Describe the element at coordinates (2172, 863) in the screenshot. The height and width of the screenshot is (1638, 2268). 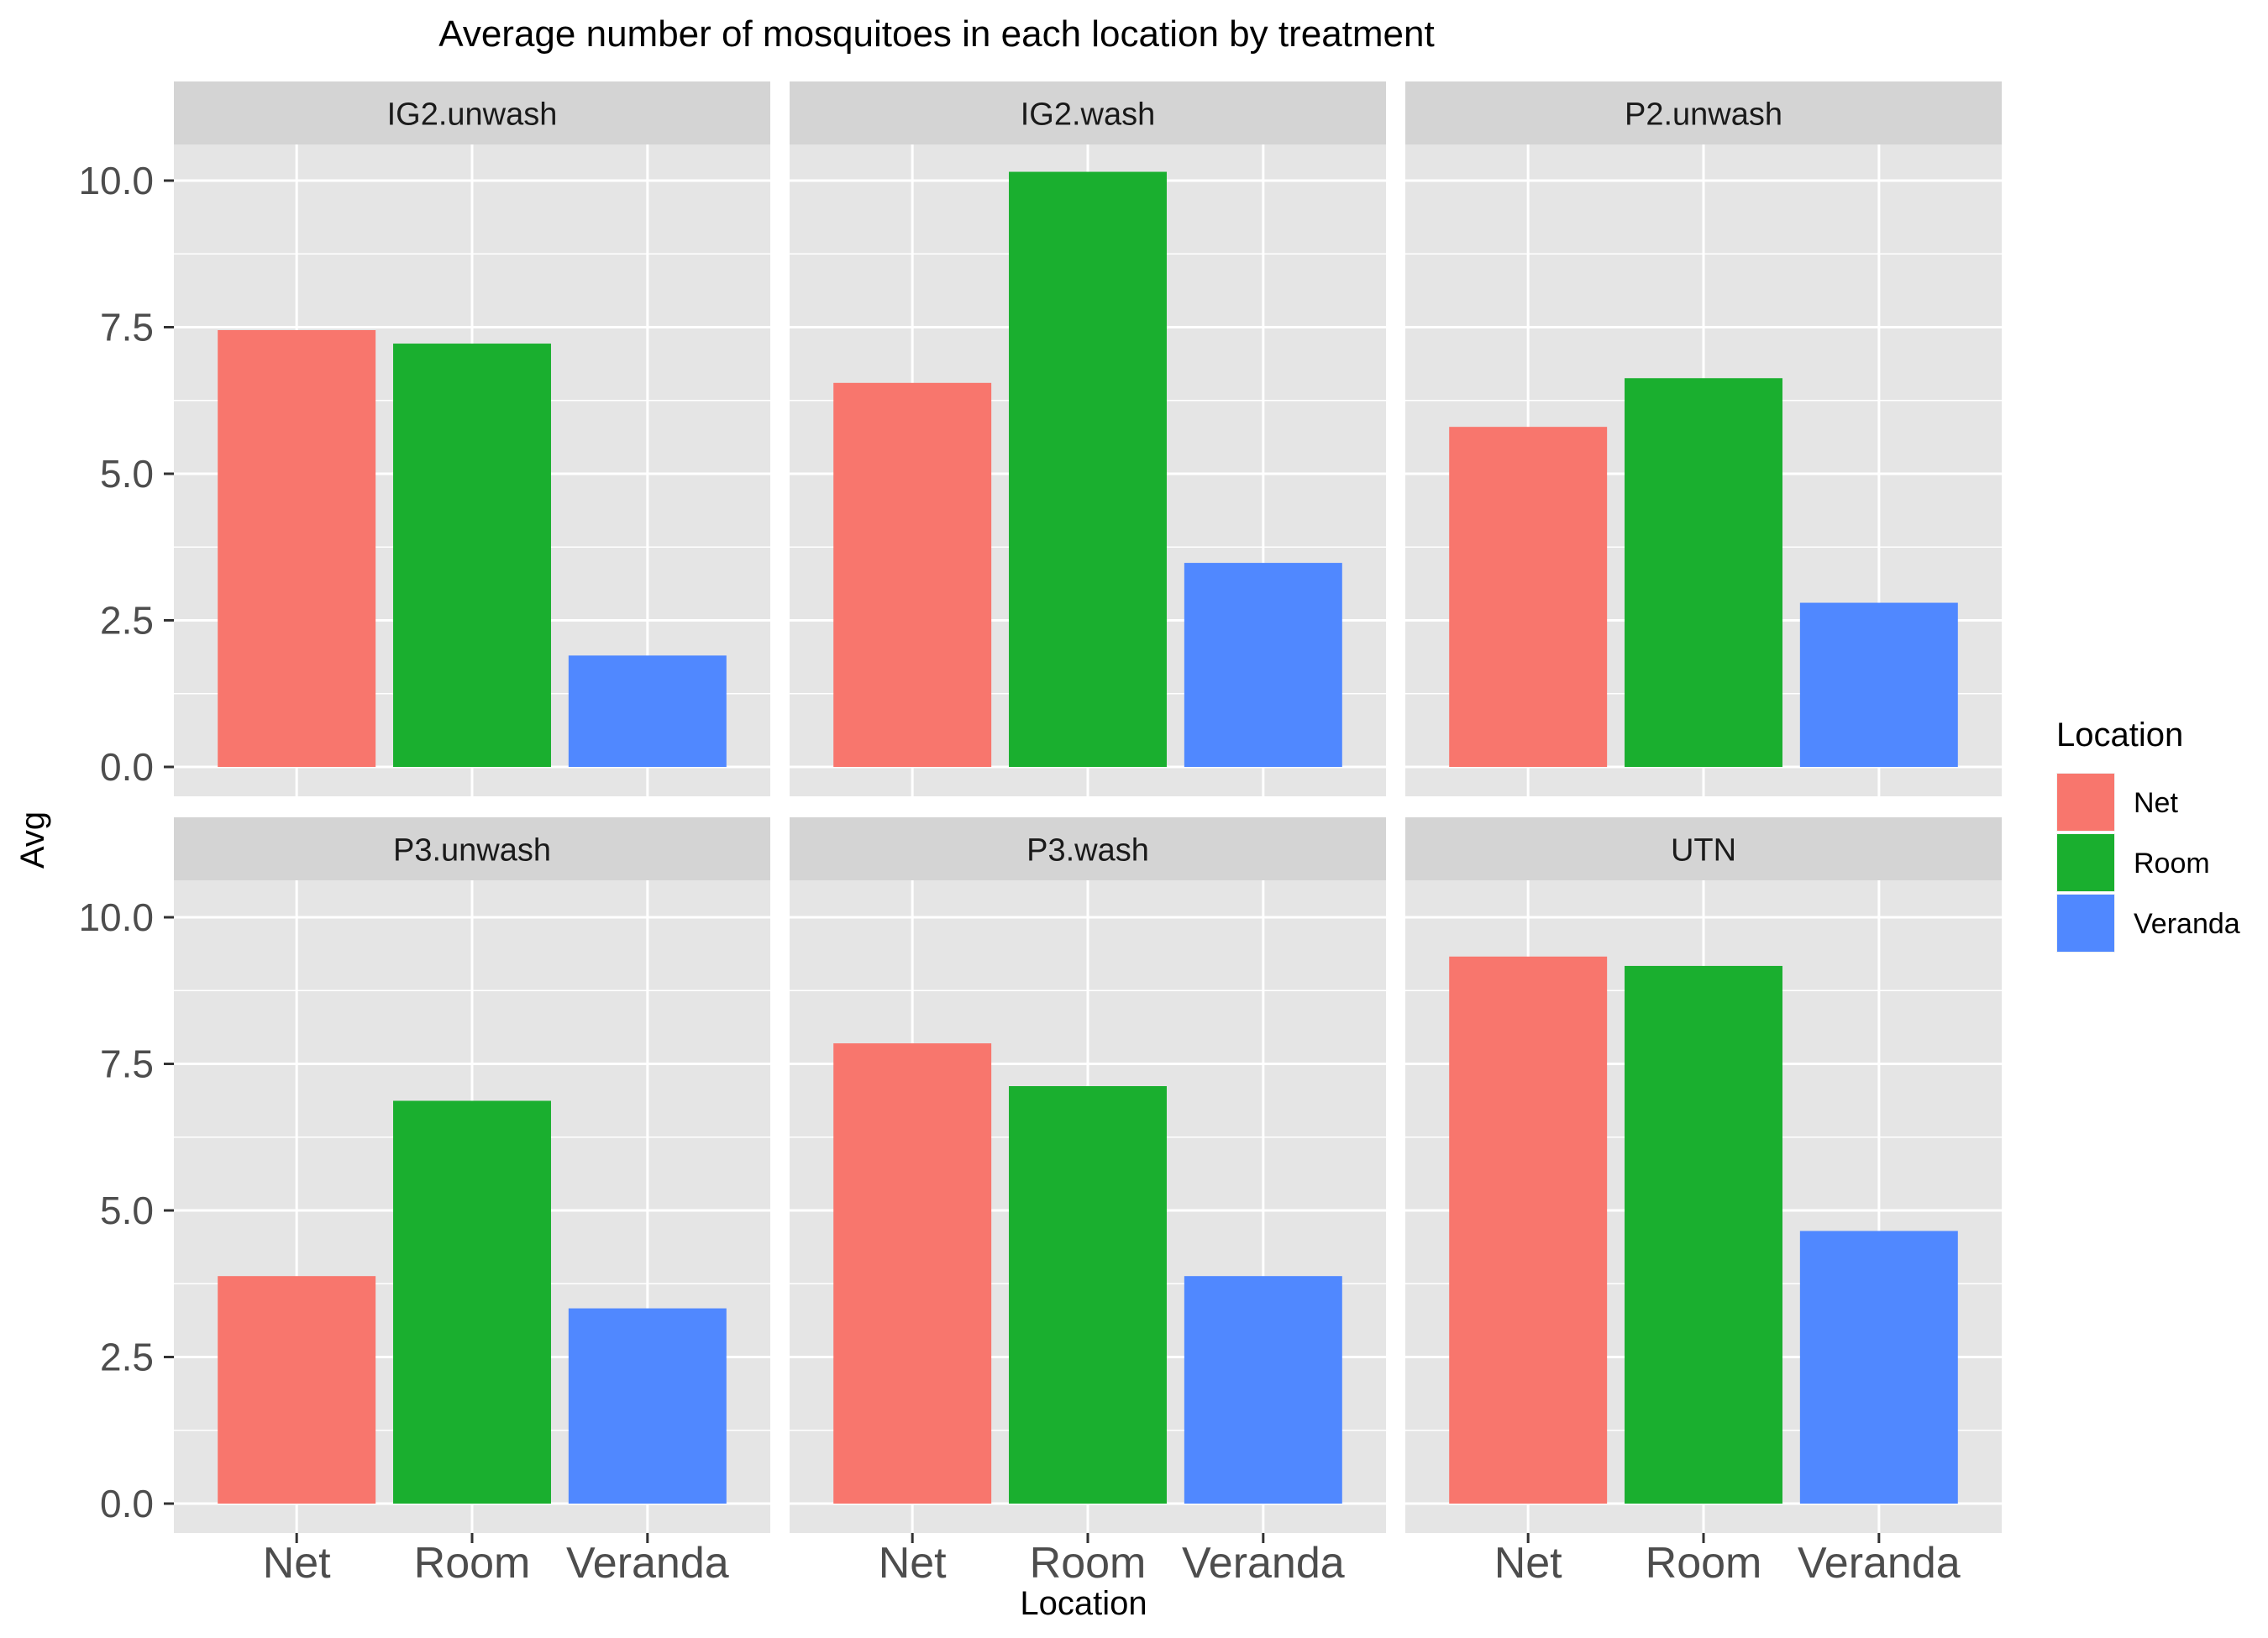
I see `legend-label: Room` at that location.